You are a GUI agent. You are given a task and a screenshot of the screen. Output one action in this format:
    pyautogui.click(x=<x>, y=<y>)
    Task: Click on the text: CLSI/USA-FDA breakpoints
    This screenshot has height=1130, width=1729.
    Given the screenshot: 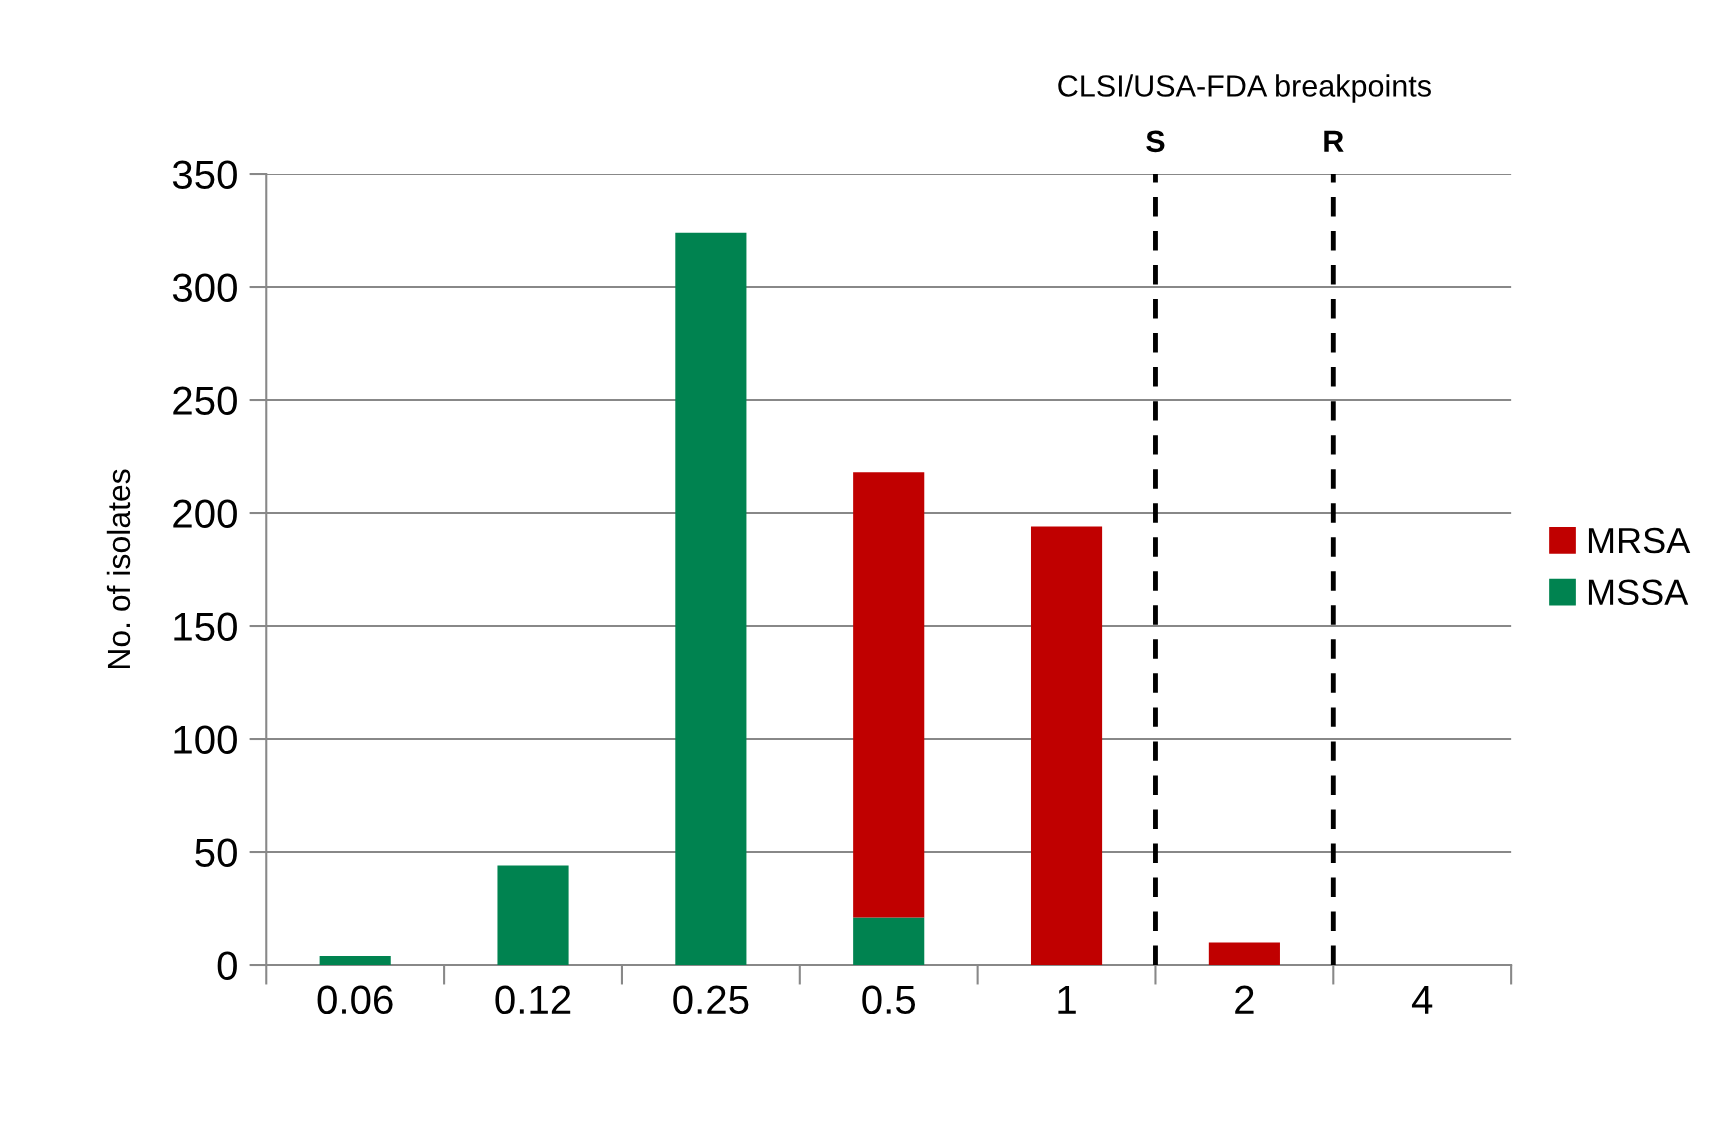 What is the action you would take?
    pyautogui.click(x=1244, y=88)
    